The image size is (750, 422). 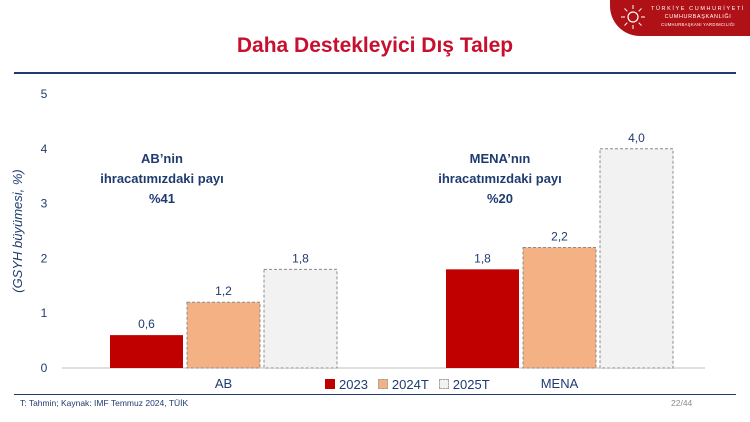 I want to click on data-label-MENA-2025T: 4,0, so click(x=636, y=138).